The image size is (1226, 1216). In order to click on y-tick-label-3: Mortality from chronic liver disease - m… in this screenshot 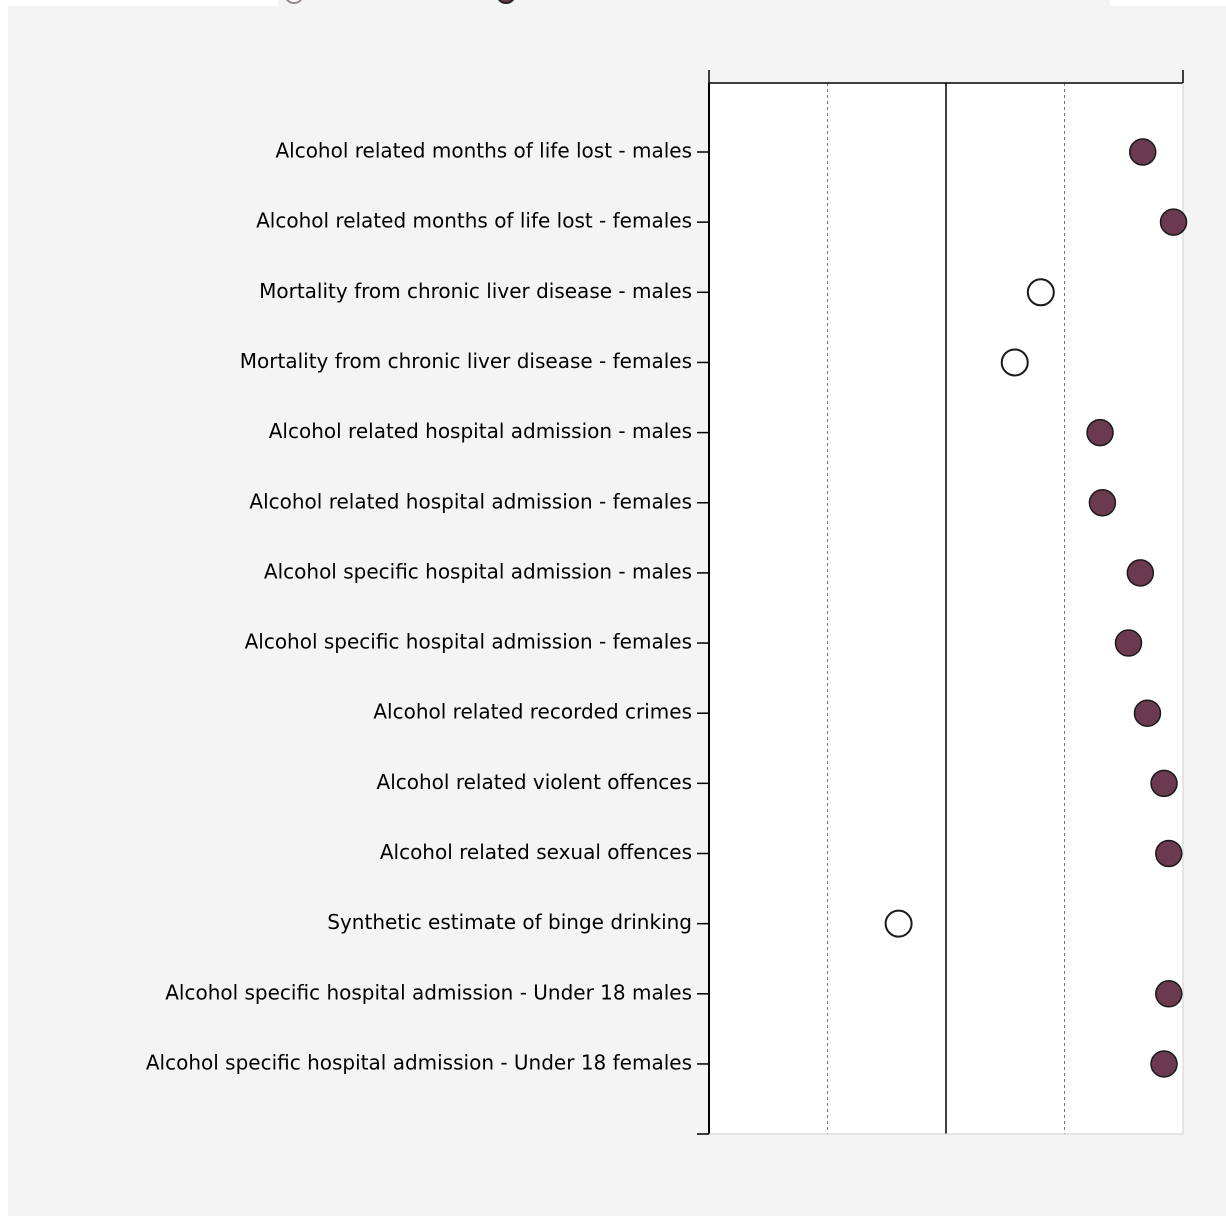, I will do `click(475, 291)`.